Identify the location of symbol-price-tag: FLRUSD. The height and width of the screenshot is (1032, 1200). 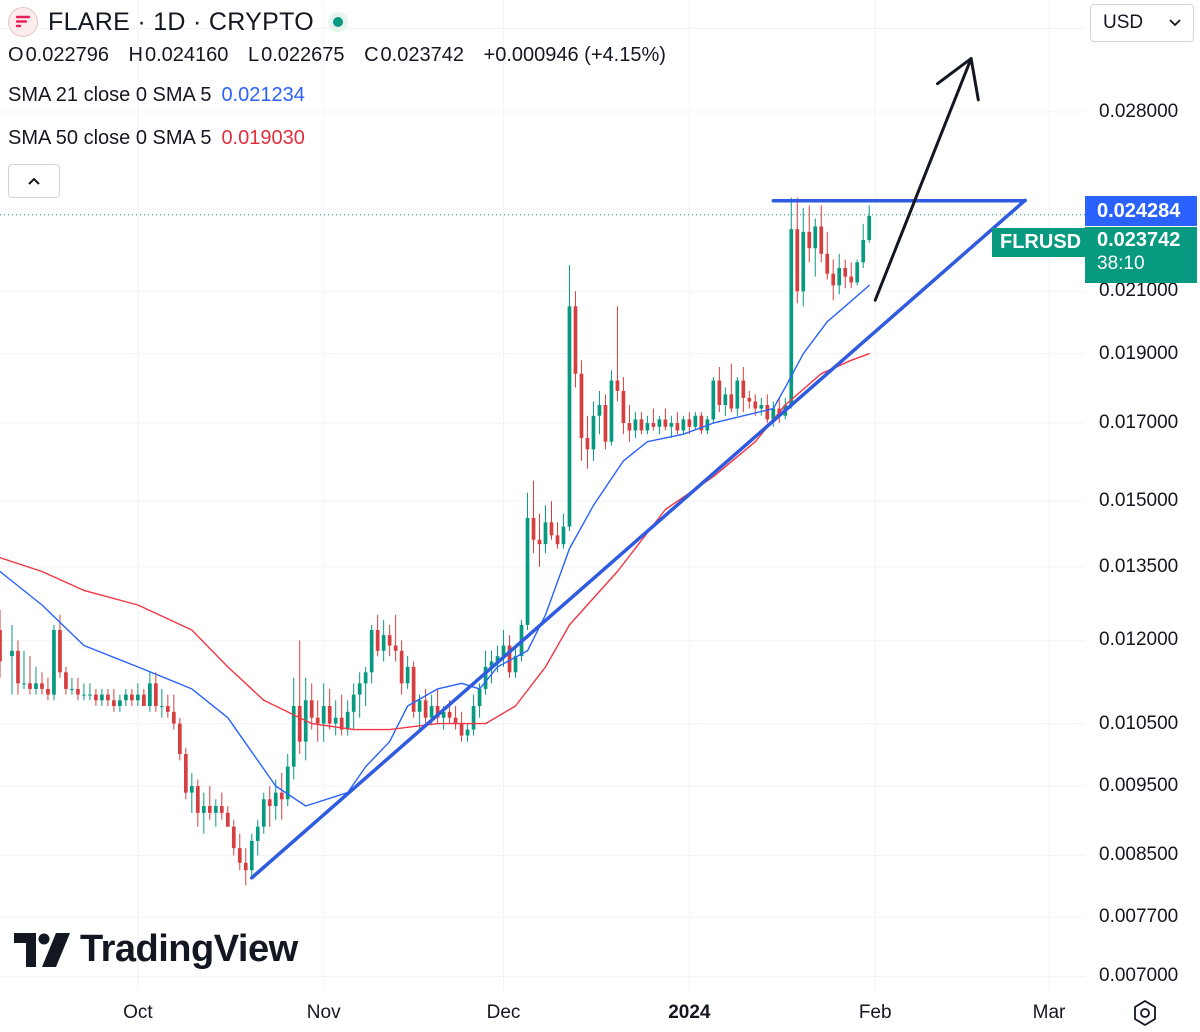
(1041, 242).